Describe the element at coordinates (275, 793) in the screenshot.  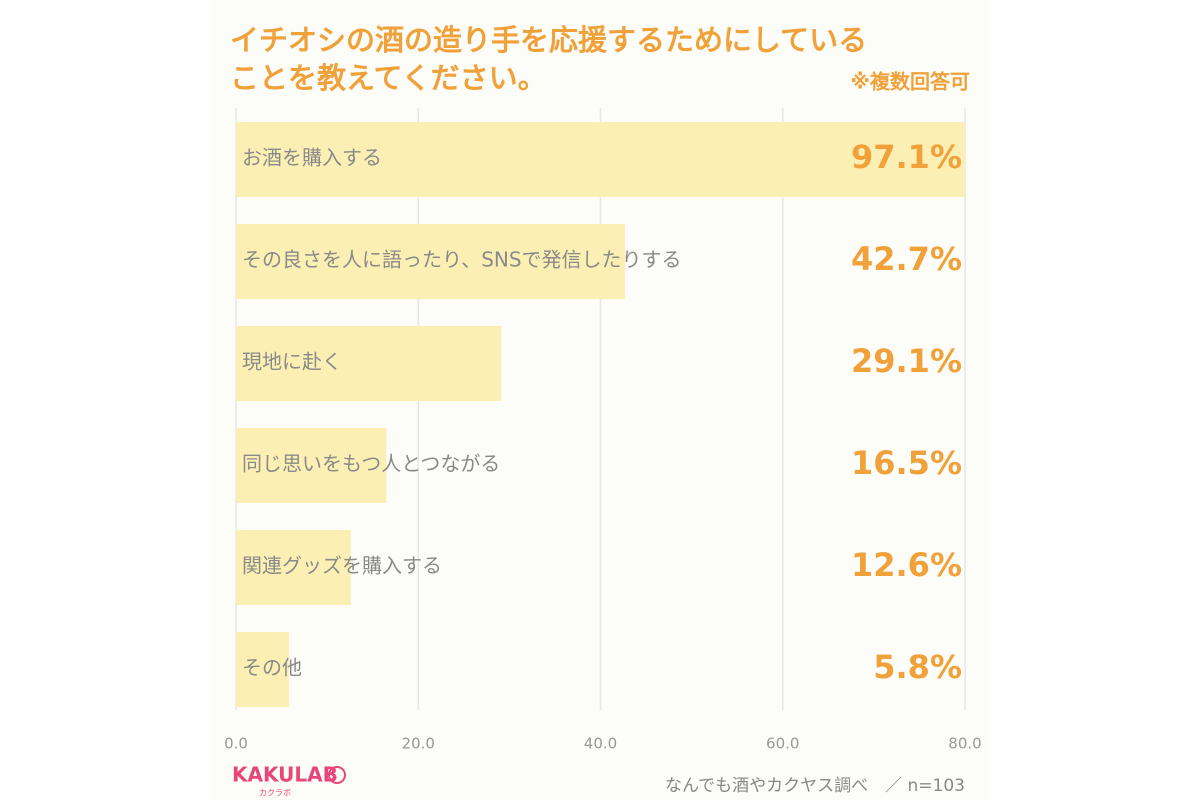
I see `logo-sub: カクラボ` at that location.